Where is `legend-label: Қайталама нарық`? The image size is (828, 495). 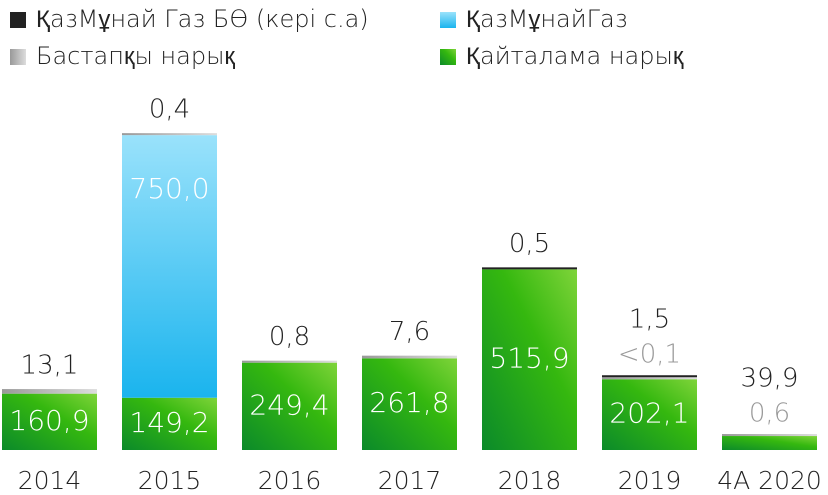 legend-label: Қайталама нарық is located at coordinates (575, 56).